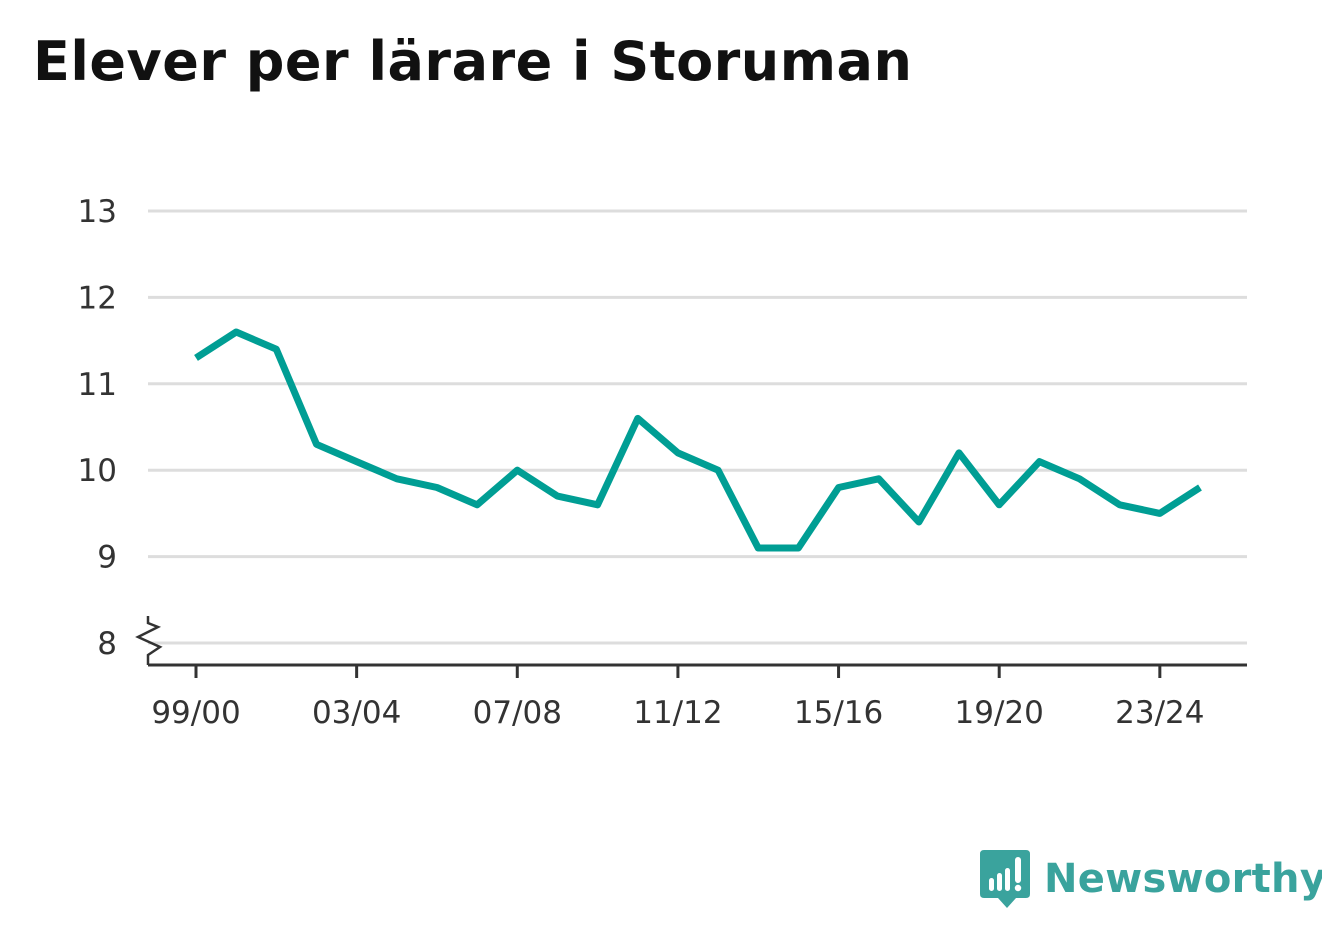  I want to click on x-tick-label: 03/04, so click(356, 713).